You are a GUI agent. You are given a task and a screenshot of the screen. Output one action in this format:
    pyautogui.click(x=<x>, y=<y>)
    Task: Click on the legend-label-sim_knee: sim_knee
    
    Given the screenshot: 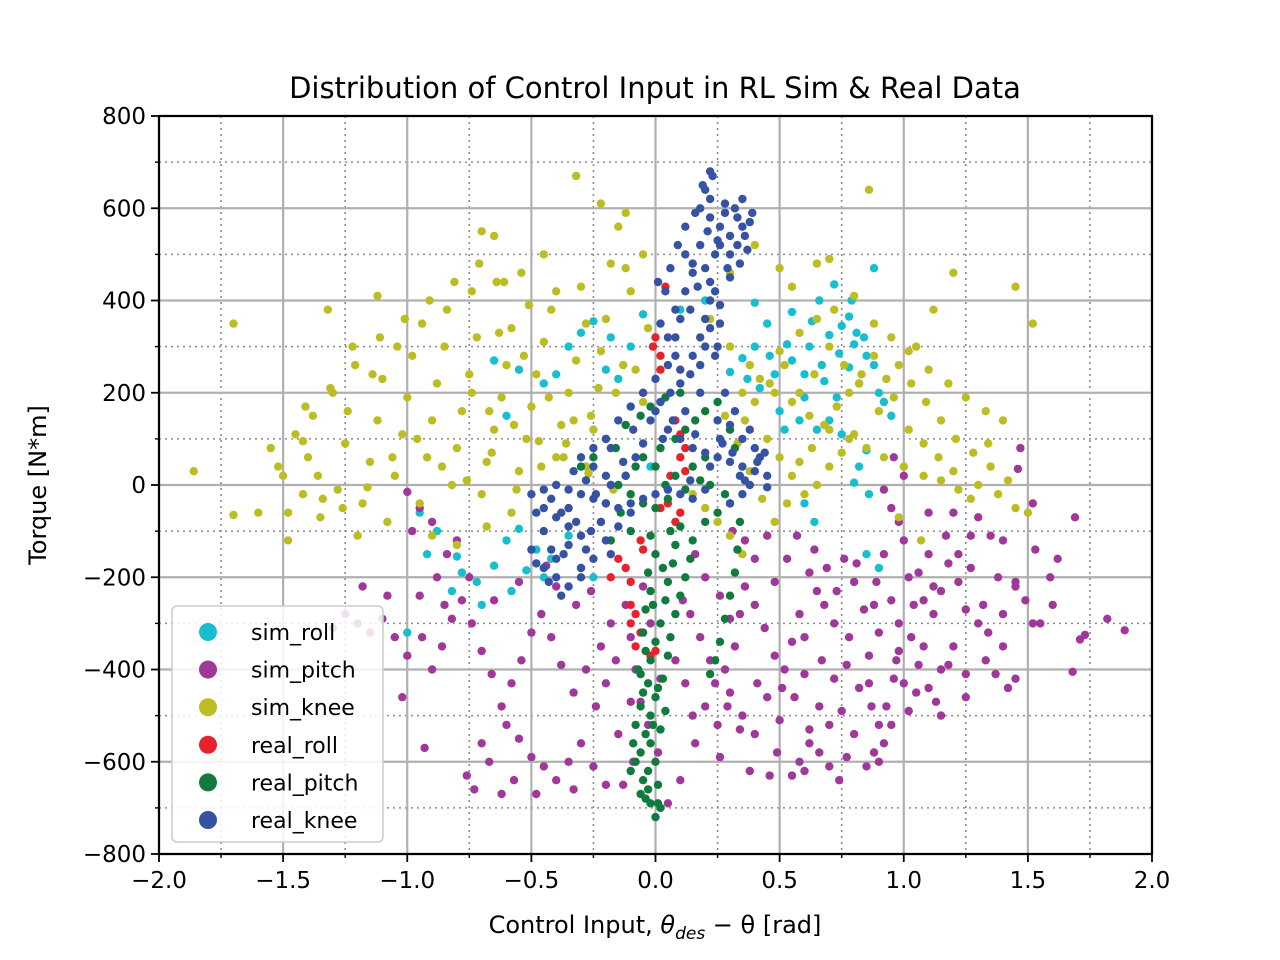 What is the action you would take?
    pyautogui.click(x=303, y=708)
    